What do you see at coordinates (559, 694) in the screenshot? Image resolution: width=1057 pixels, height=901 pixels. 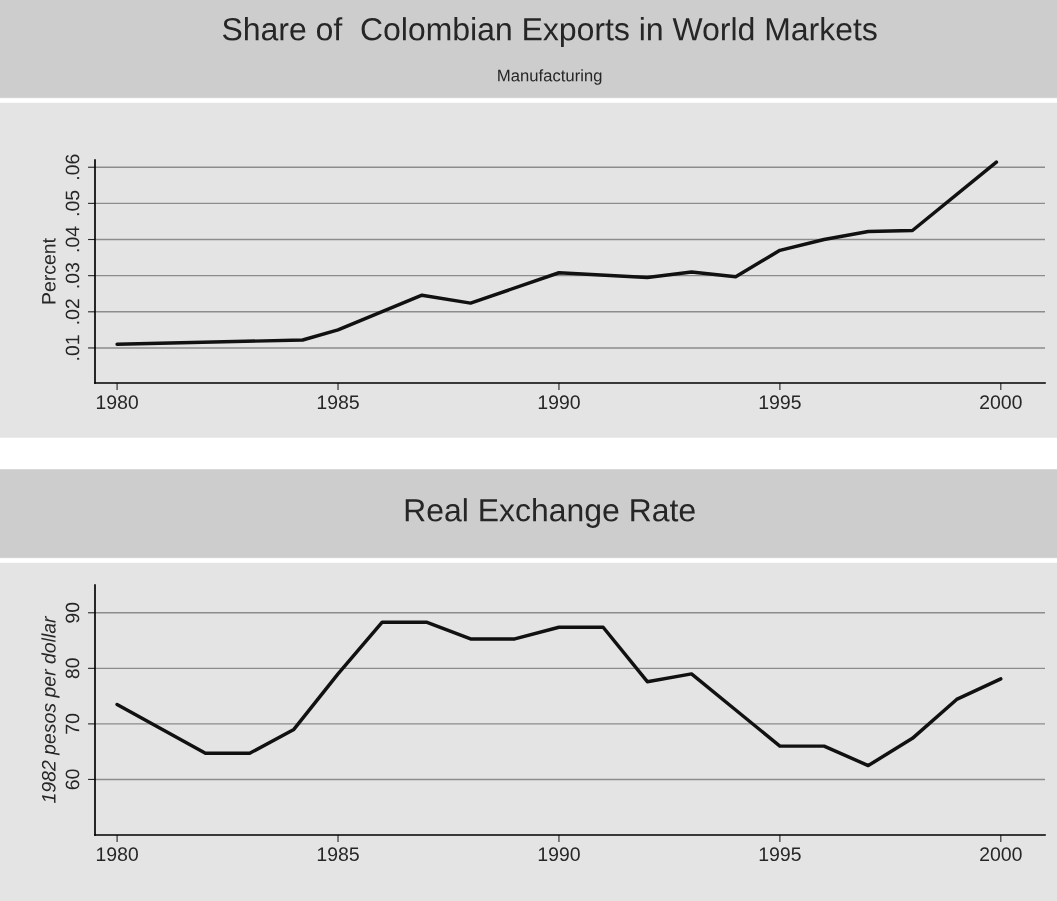 I see `line-series` at bounding box center [559, 694].